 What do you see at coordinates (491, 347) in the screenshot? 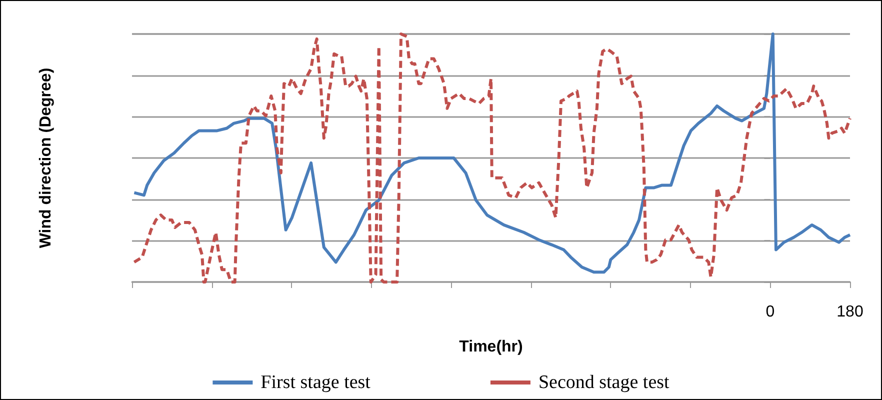
I see `x-axis-title: Time(hr)` at bounding box center [491, 347].